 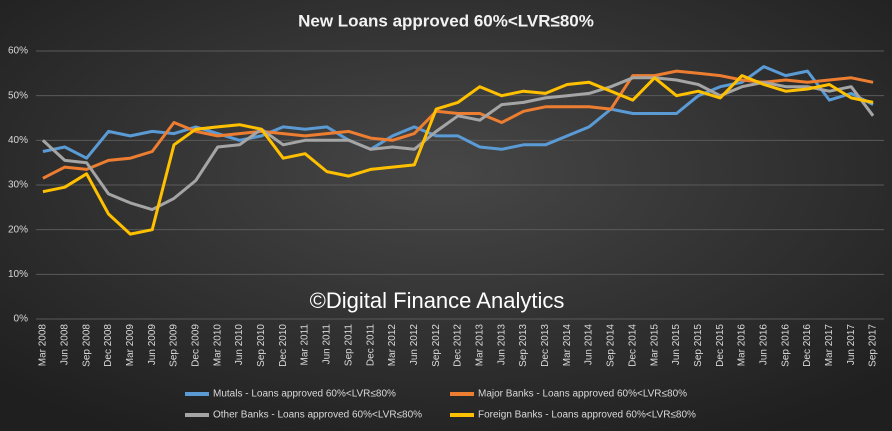 I want to click on x-tick-label: Sep 2014, so click(x=611, y=345).